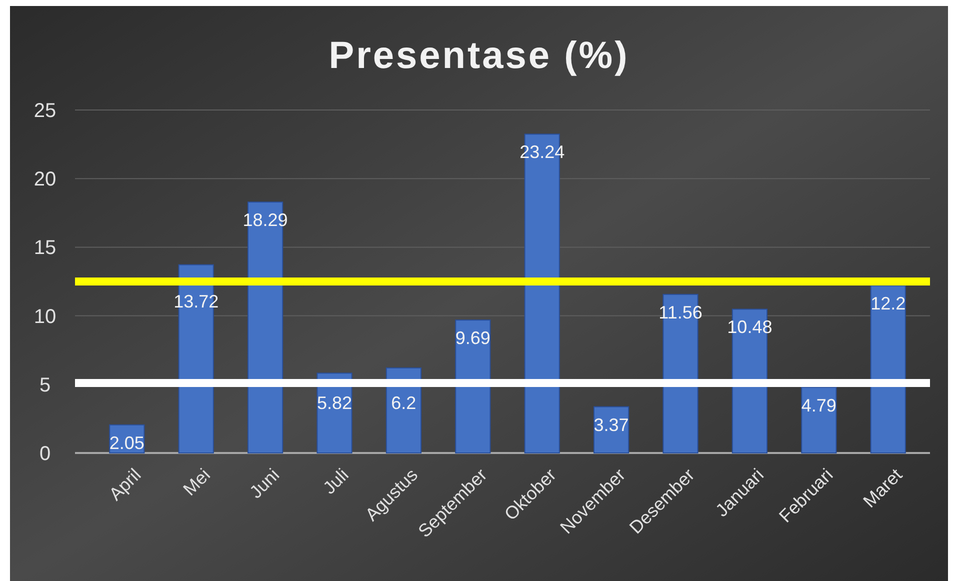 This screenshot has height=581, width=958. Describe the element at coordinates (45, 248) in the screenshot. I see `y-tick-label: 15` at that location.